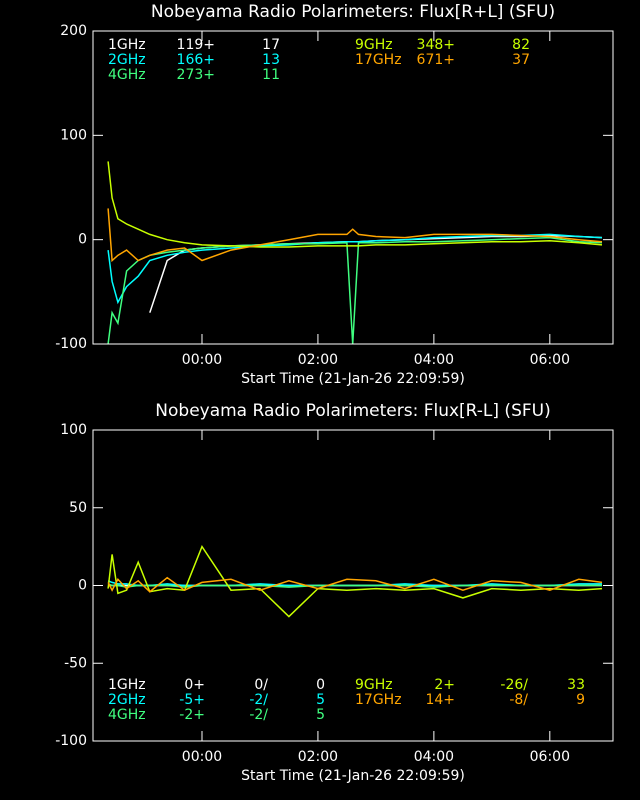 This screenshot has height=800, width=640. I want to click on legend-extra: 33, so click(576, 685).